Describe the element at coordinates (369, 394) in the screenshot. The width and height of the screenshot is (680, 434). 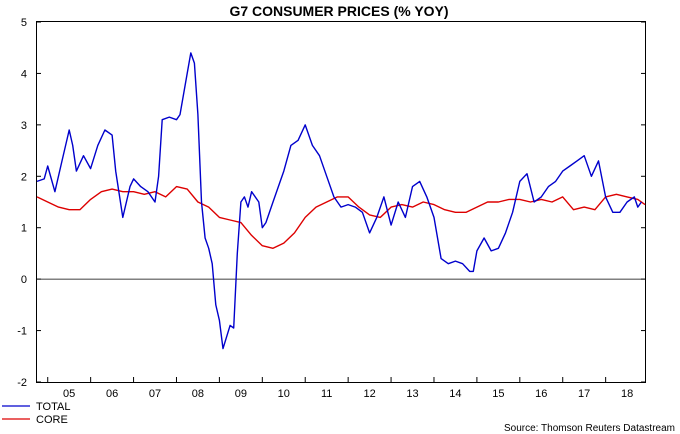
I see `x-tick-label: 12` at that location.